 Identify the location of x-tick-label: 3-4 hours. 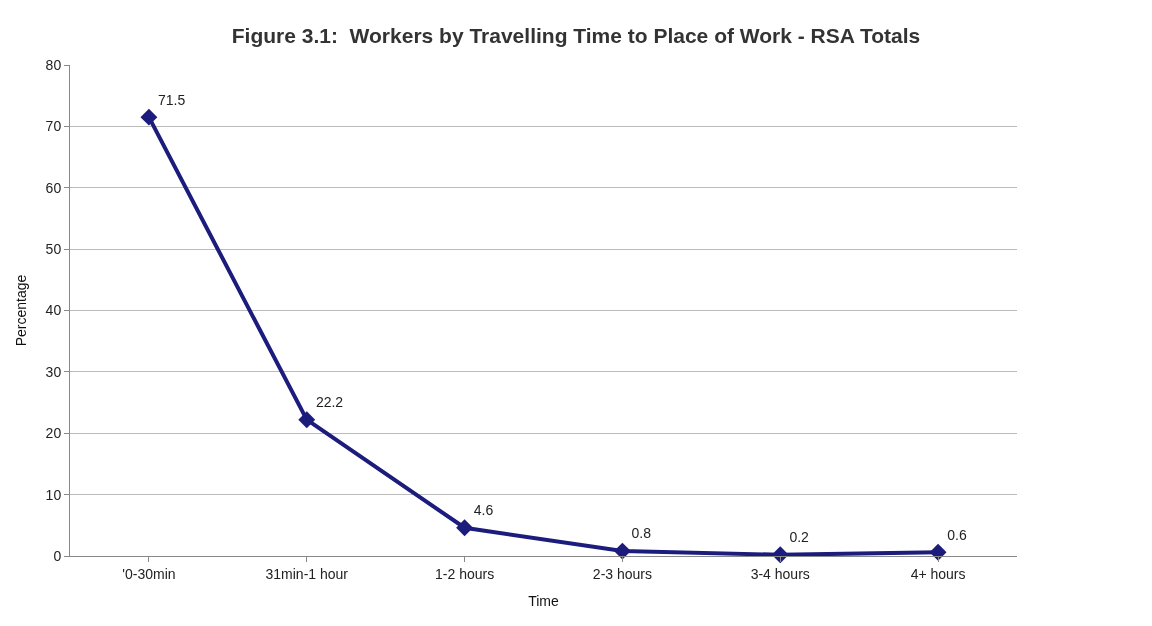
(780, 573).